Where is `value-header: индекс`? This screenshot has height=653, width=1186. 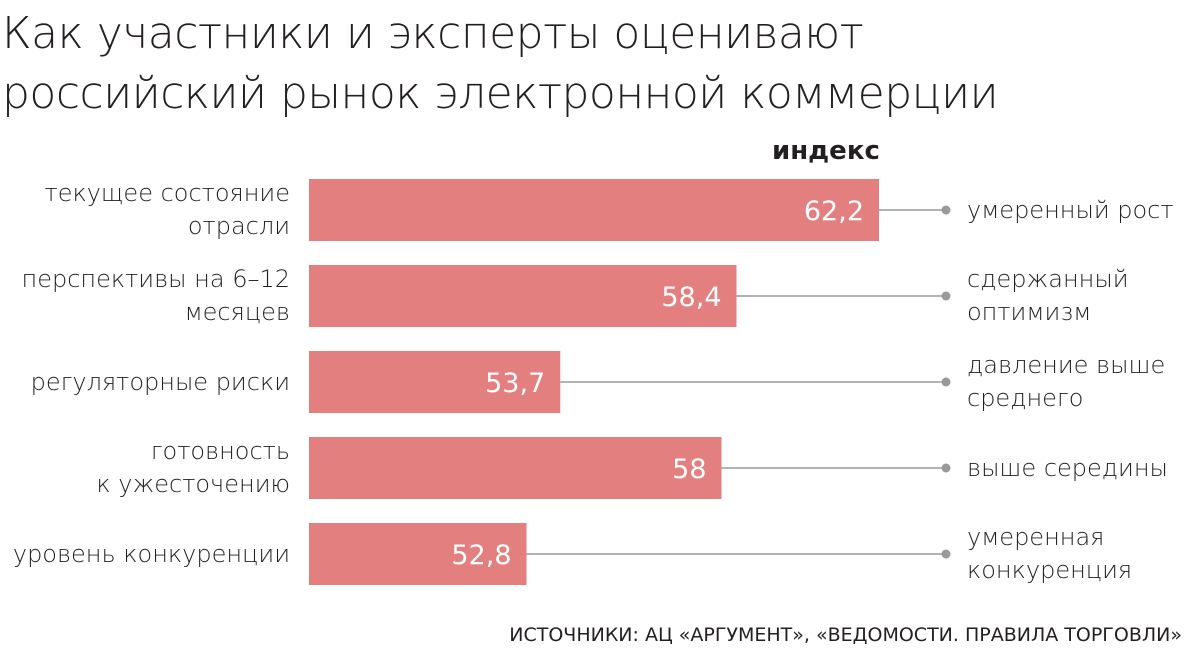 value-header: индекс is located at coordinates (826, 151).